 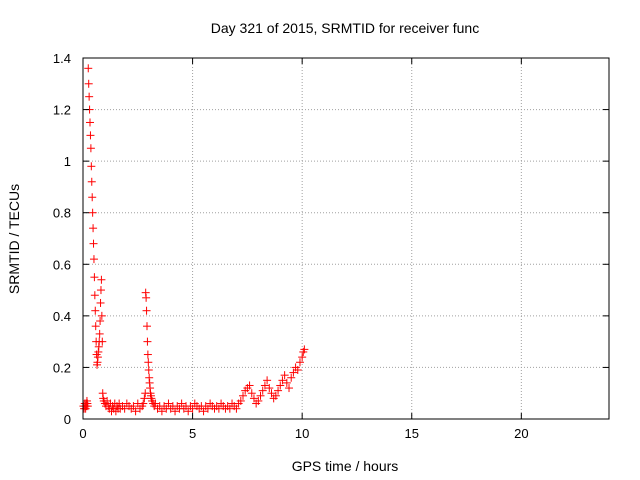 I want to click on x-axis-label: GPS time / hours, so click(x=345, y=466).